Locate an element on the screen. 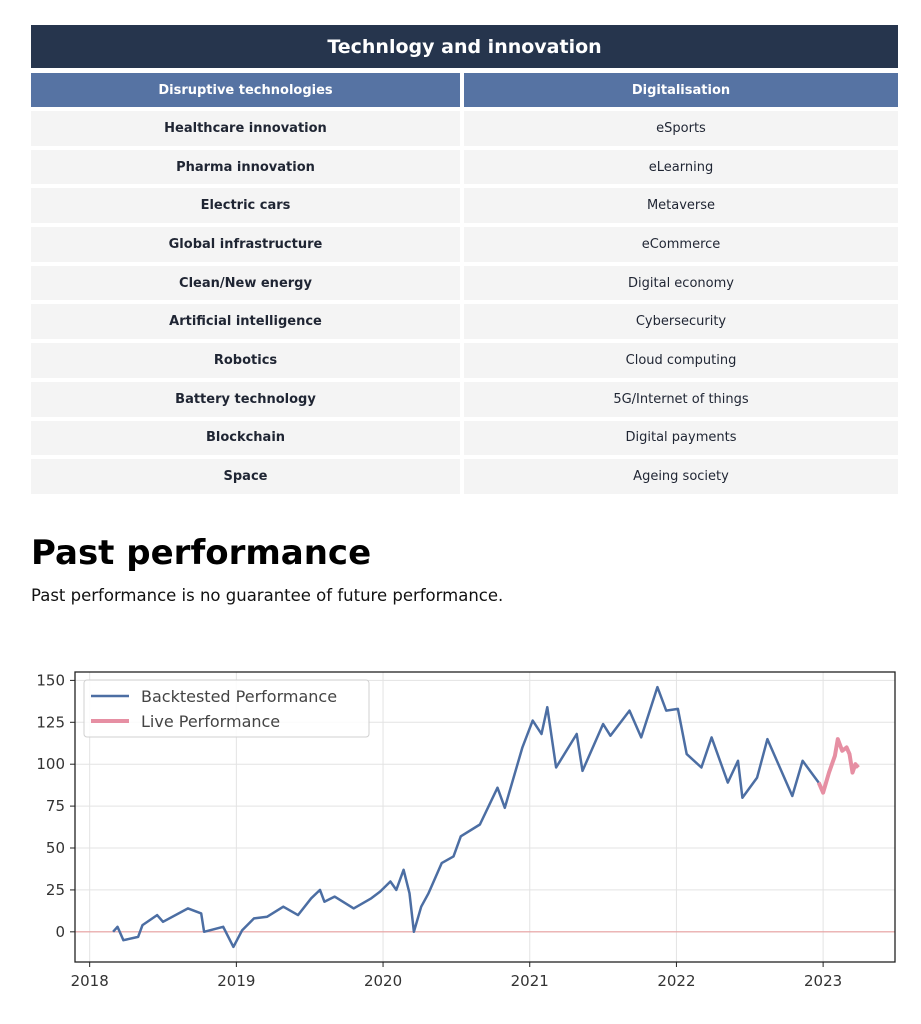 This screenshot has width=921, height=1024. table-cell: eCommerce is located at coordinates (681, 244).